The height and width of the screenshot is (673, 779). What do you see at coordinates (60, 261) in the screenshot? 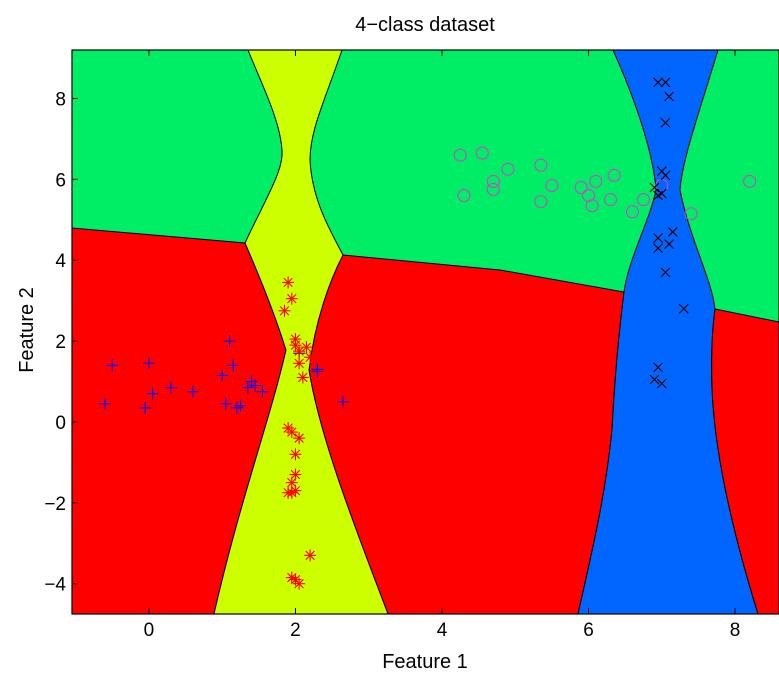
I see `y-tick-label: 4` at bounding box center [60, 261].